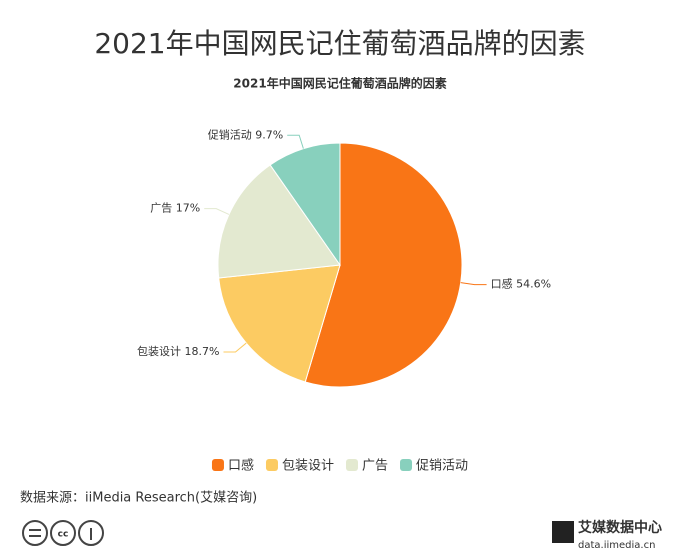 Image resolution: width=680 pixels, height=558 pixels. Describe the element at coordinates (230, 134) in the screenshot. I see `data-label-category: 促销活动` at that location.